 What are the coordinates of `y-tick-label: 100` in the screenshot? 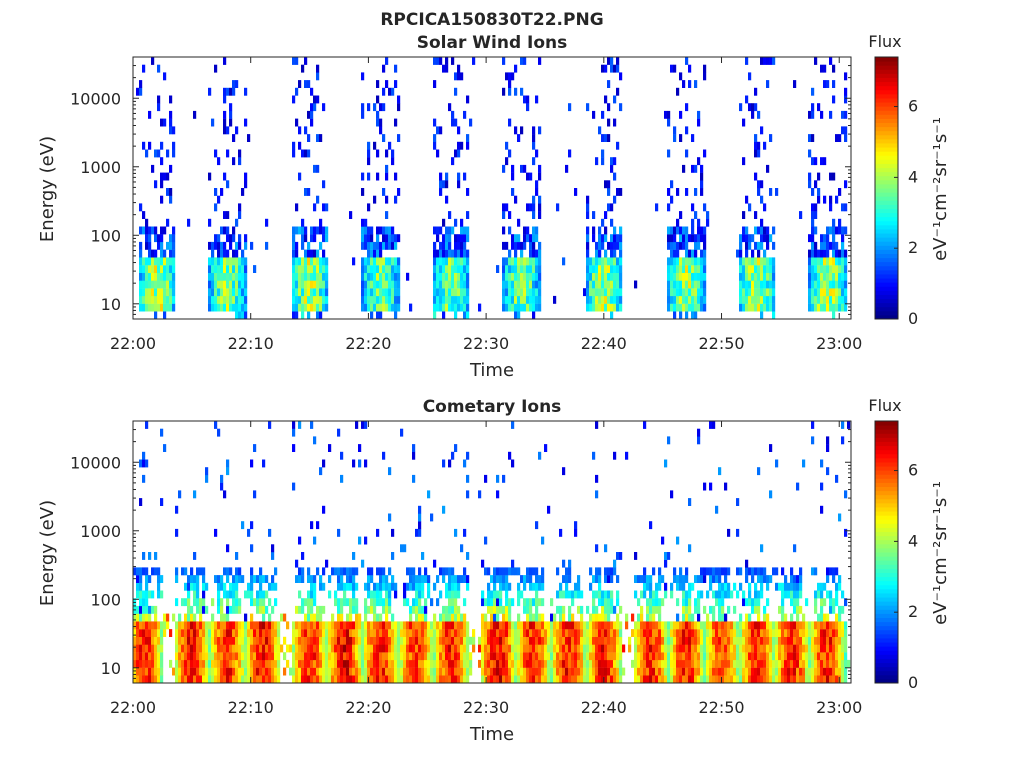 It's located at (105, 235).